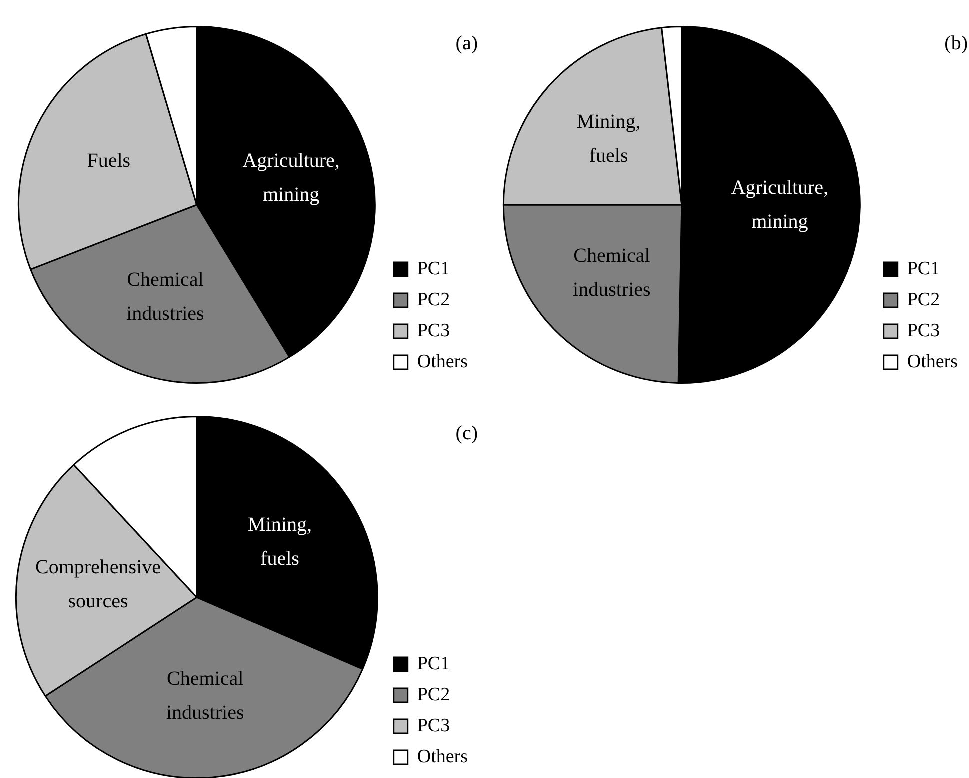 The width and height of the screenshot is (969, 778). What do you see at coordinates (467, 43) in the screenshot?
I see `chart-title: (a)` at bounding box center [467, 43].